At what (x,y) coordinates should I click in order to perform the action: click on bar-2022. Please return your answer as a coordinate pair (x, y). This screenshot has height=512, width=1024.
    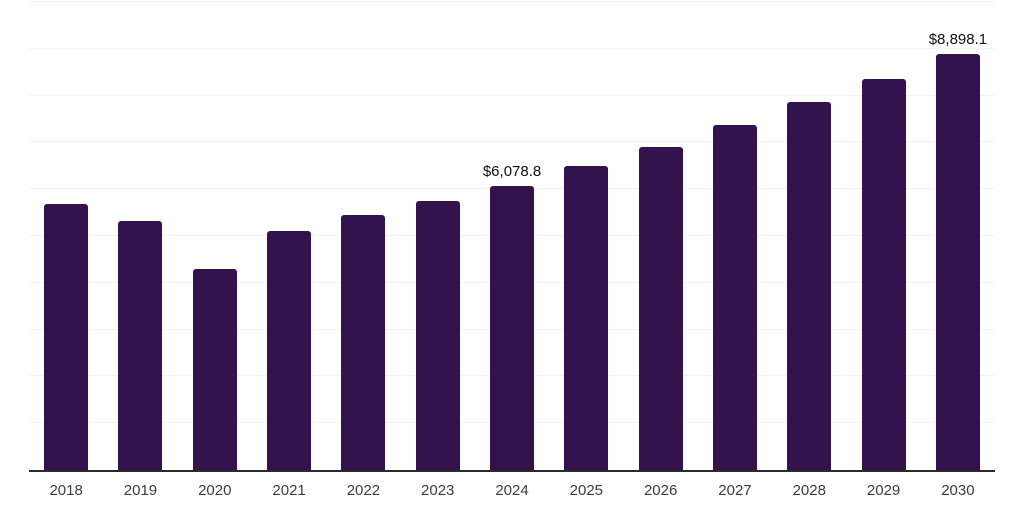
    Looking at the image, I should click on (363, 342).